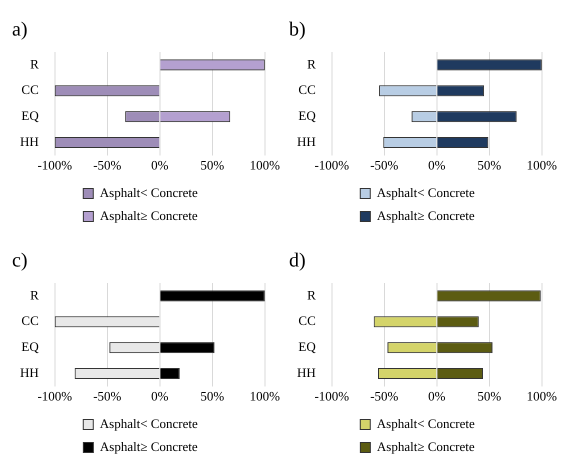  I want to click on chart-title: a), so click(20, 29).